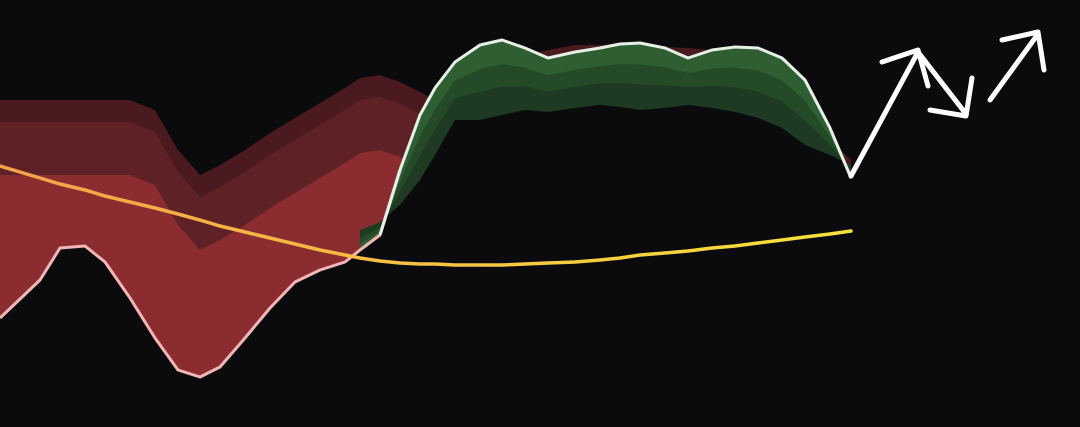 The height and width of the screenshot is (427, 1080). What do you see at coordinates (1017, 66) in the screenshot?
I see `arrow-up-right-icon` at bounding box center [1017, 66].